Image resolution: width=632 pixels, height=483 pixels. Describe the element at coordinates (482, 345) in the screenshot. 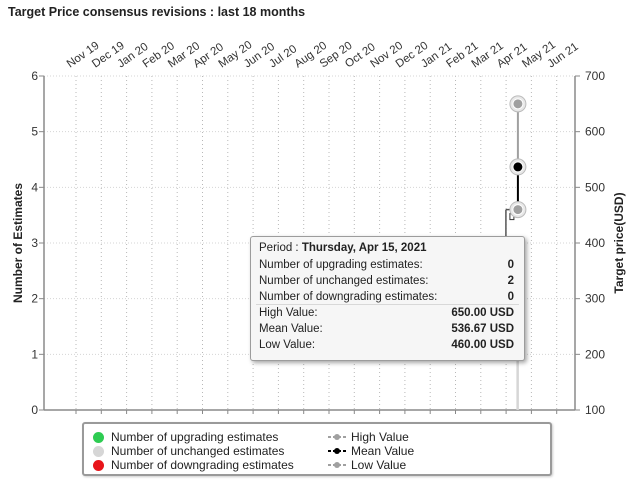

I see `tooltip-row-value: 460.00 USD` at that location.